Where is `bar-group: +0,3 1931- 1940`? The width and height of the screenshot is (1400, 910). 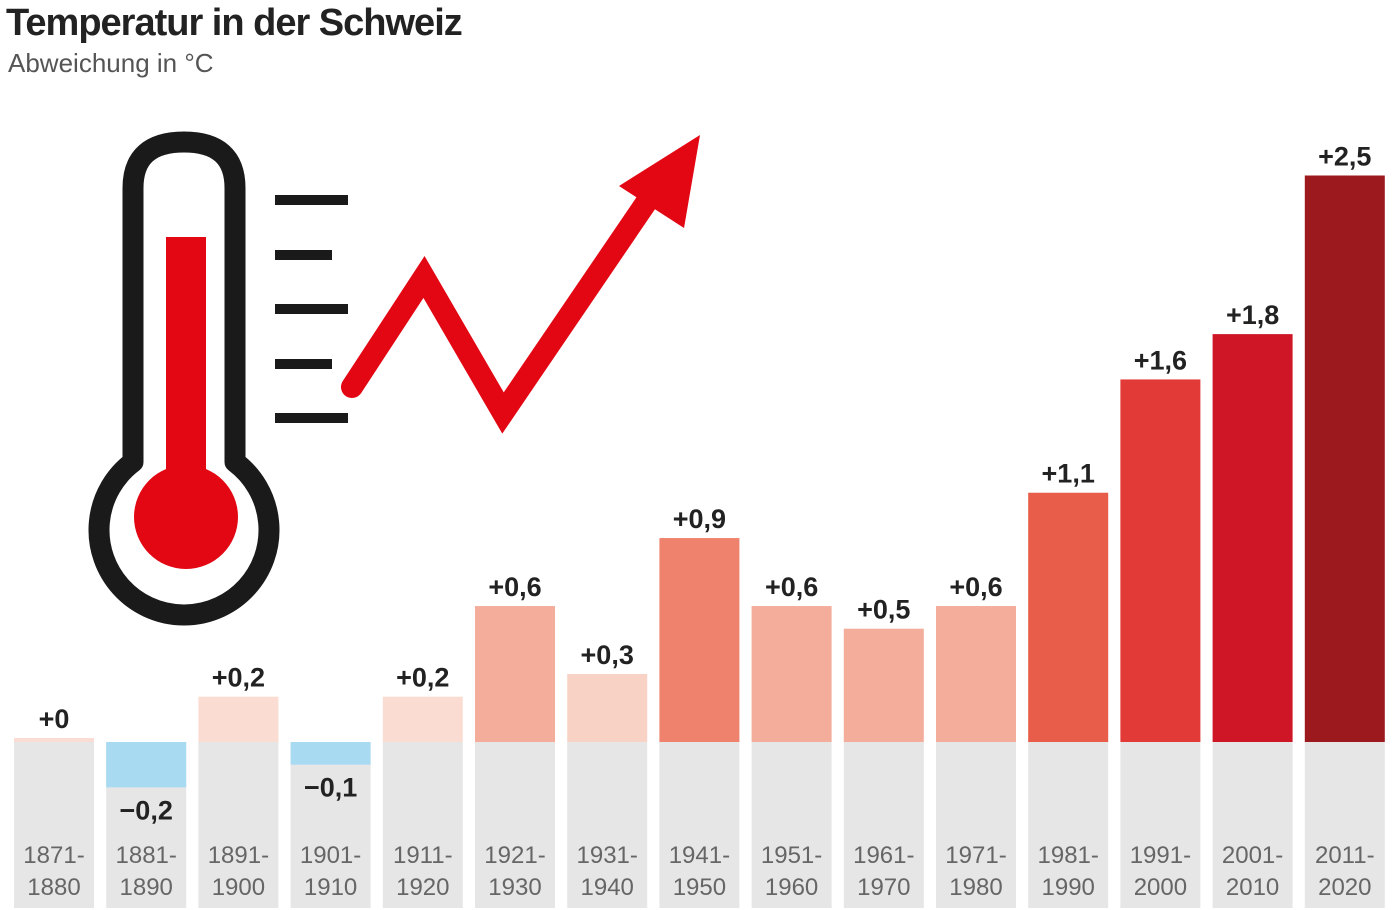 bar-group: +0,3 1931- 1940 is located at coordinates (607, 774).